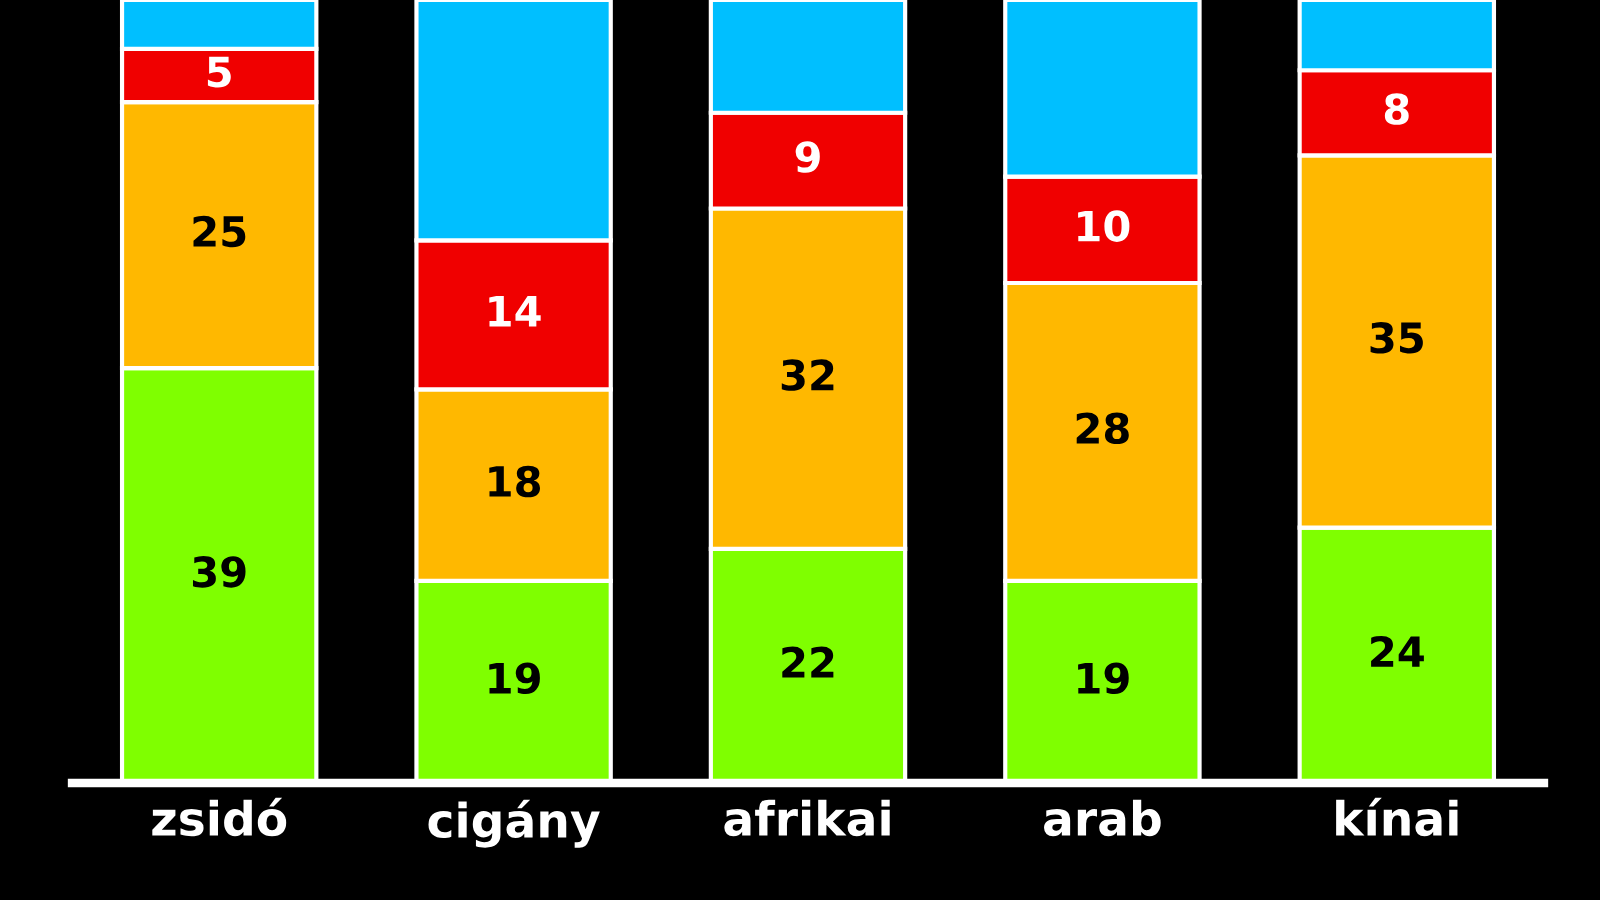 The image size is (1600, 900). Describe the element at coordinates (514, 823) in the screenshot. I see `x-tick-label: cigány` at that location.